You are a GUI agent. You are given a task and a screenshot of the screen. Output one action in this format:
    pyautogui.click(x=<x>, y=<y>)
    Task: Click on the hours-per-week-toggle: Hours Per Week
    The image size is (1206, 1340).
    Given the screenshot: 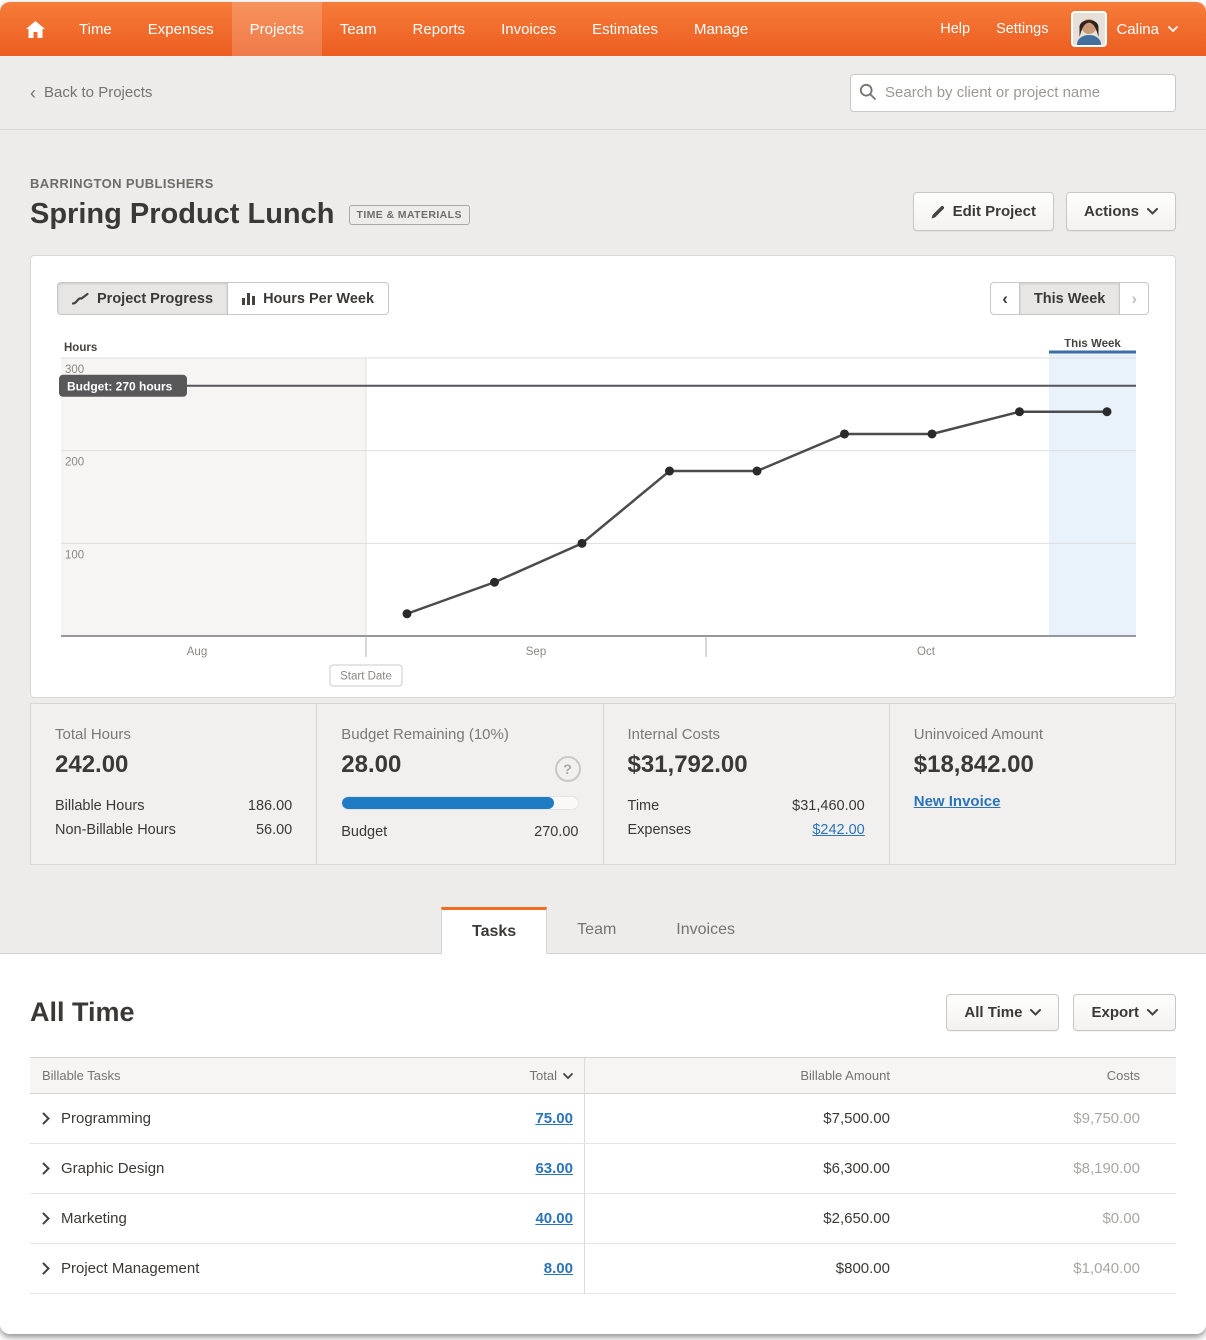 What is the action you would take?
    pyautogui.click(x=309, y=298)
    